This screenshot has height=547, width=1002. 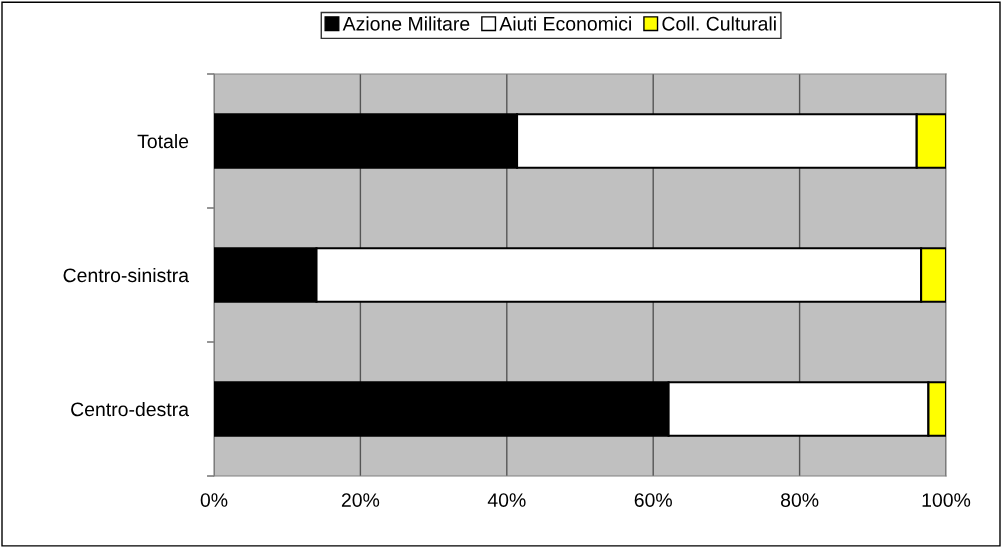 What do you see at coordinates (946, 500) in the screenshot?
I see `x-tick-label: 100%` at bounding box center [946, 500].